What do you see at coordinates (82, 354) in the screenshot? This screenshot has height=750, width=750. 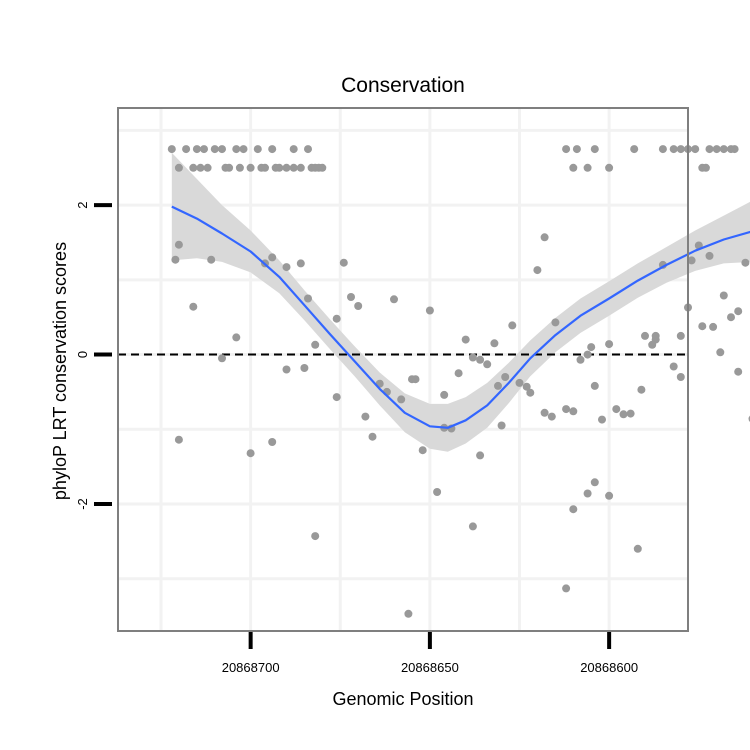 I see `y-tick-label: 0` at bounding box center [82, 354].